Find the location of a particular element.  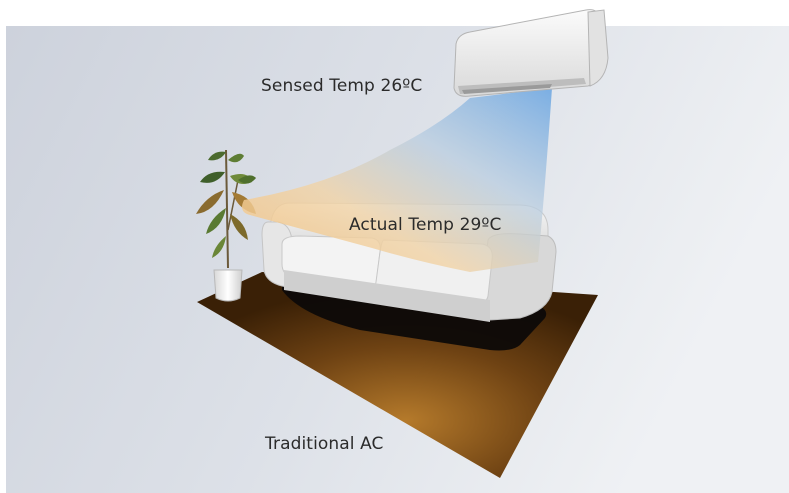

sensed-temp-label: Sensed Temp 26ºC is located at coordinates (342, 86).